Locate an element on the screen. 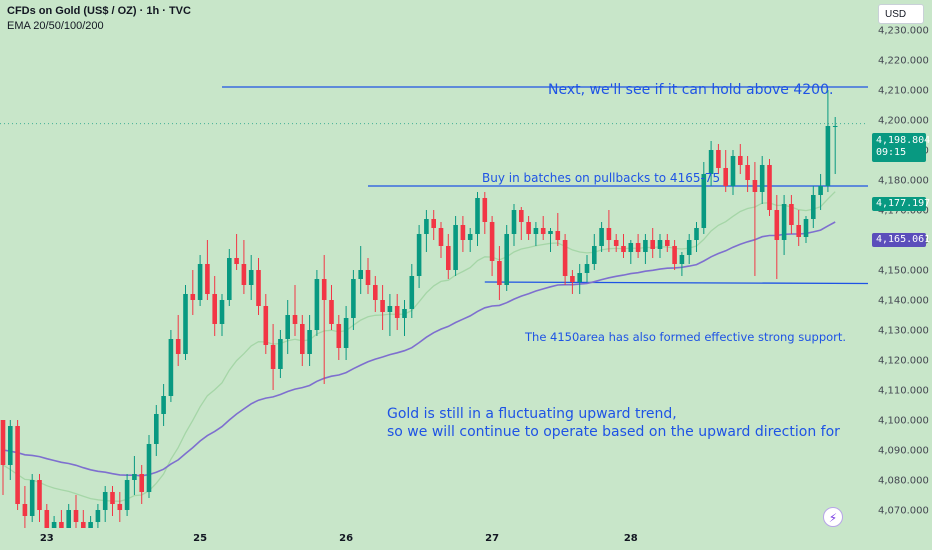  price-tick-label: 4,220.000 is located at coordinates (903, 61).